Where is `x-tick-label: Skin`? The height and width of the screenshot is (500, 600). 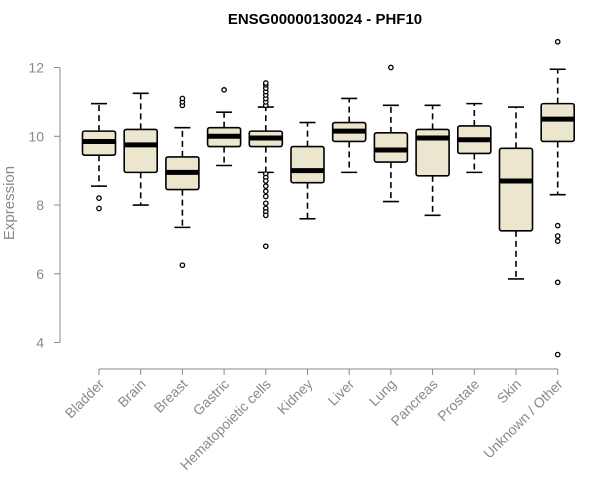
x-tick-label: Skin is located at coordinates (509, 391).